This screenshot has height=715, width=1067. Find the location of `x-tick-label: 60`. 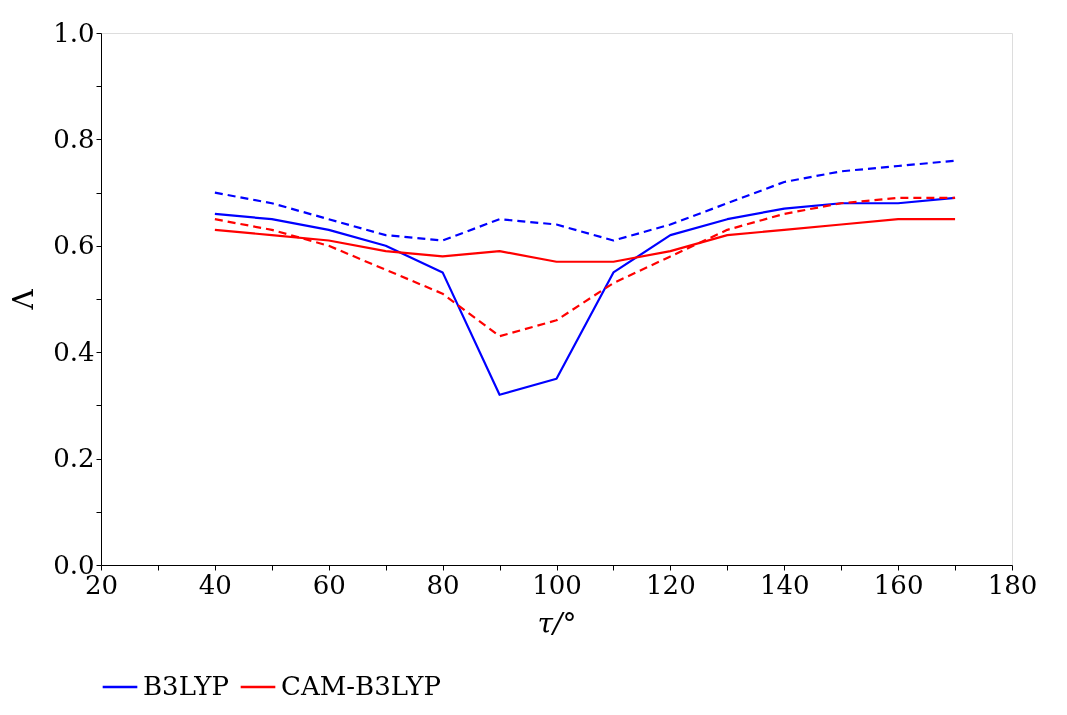

x-tick-label: 60 is located at coordinates (329, 584).